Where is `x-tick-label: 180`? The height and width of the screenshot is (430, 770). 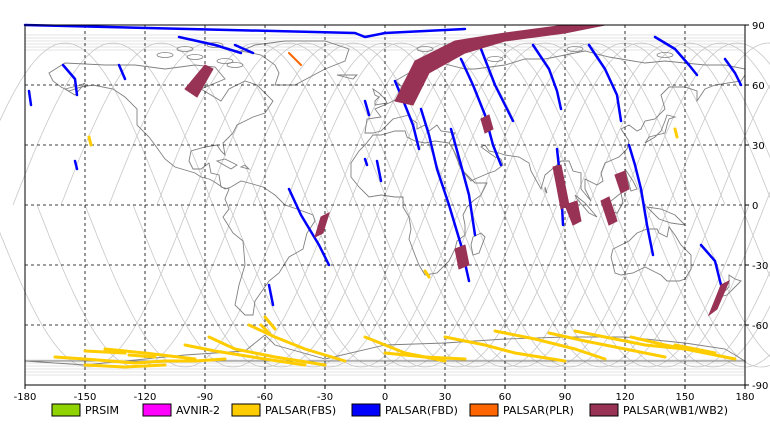
x-tick-label: 180 is located at coordinates (744, 397).